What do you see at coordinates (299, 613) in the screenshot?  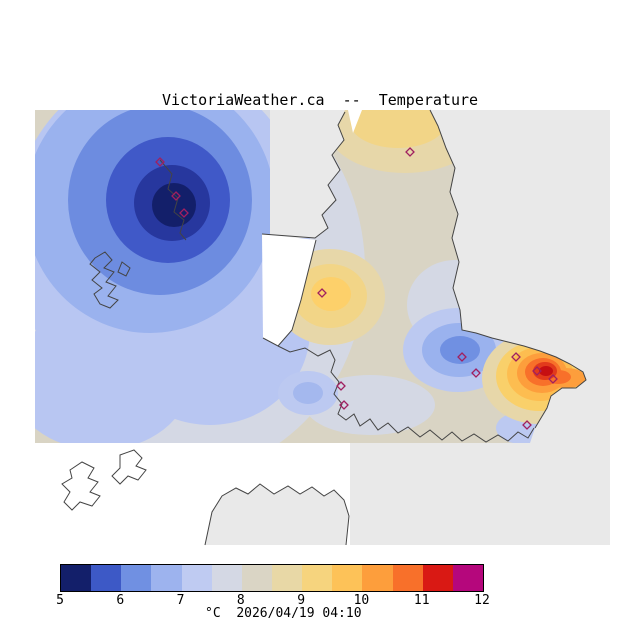 I see `timestamp-label: 2026/04/19 04:10` at bounding box center [299, 613].